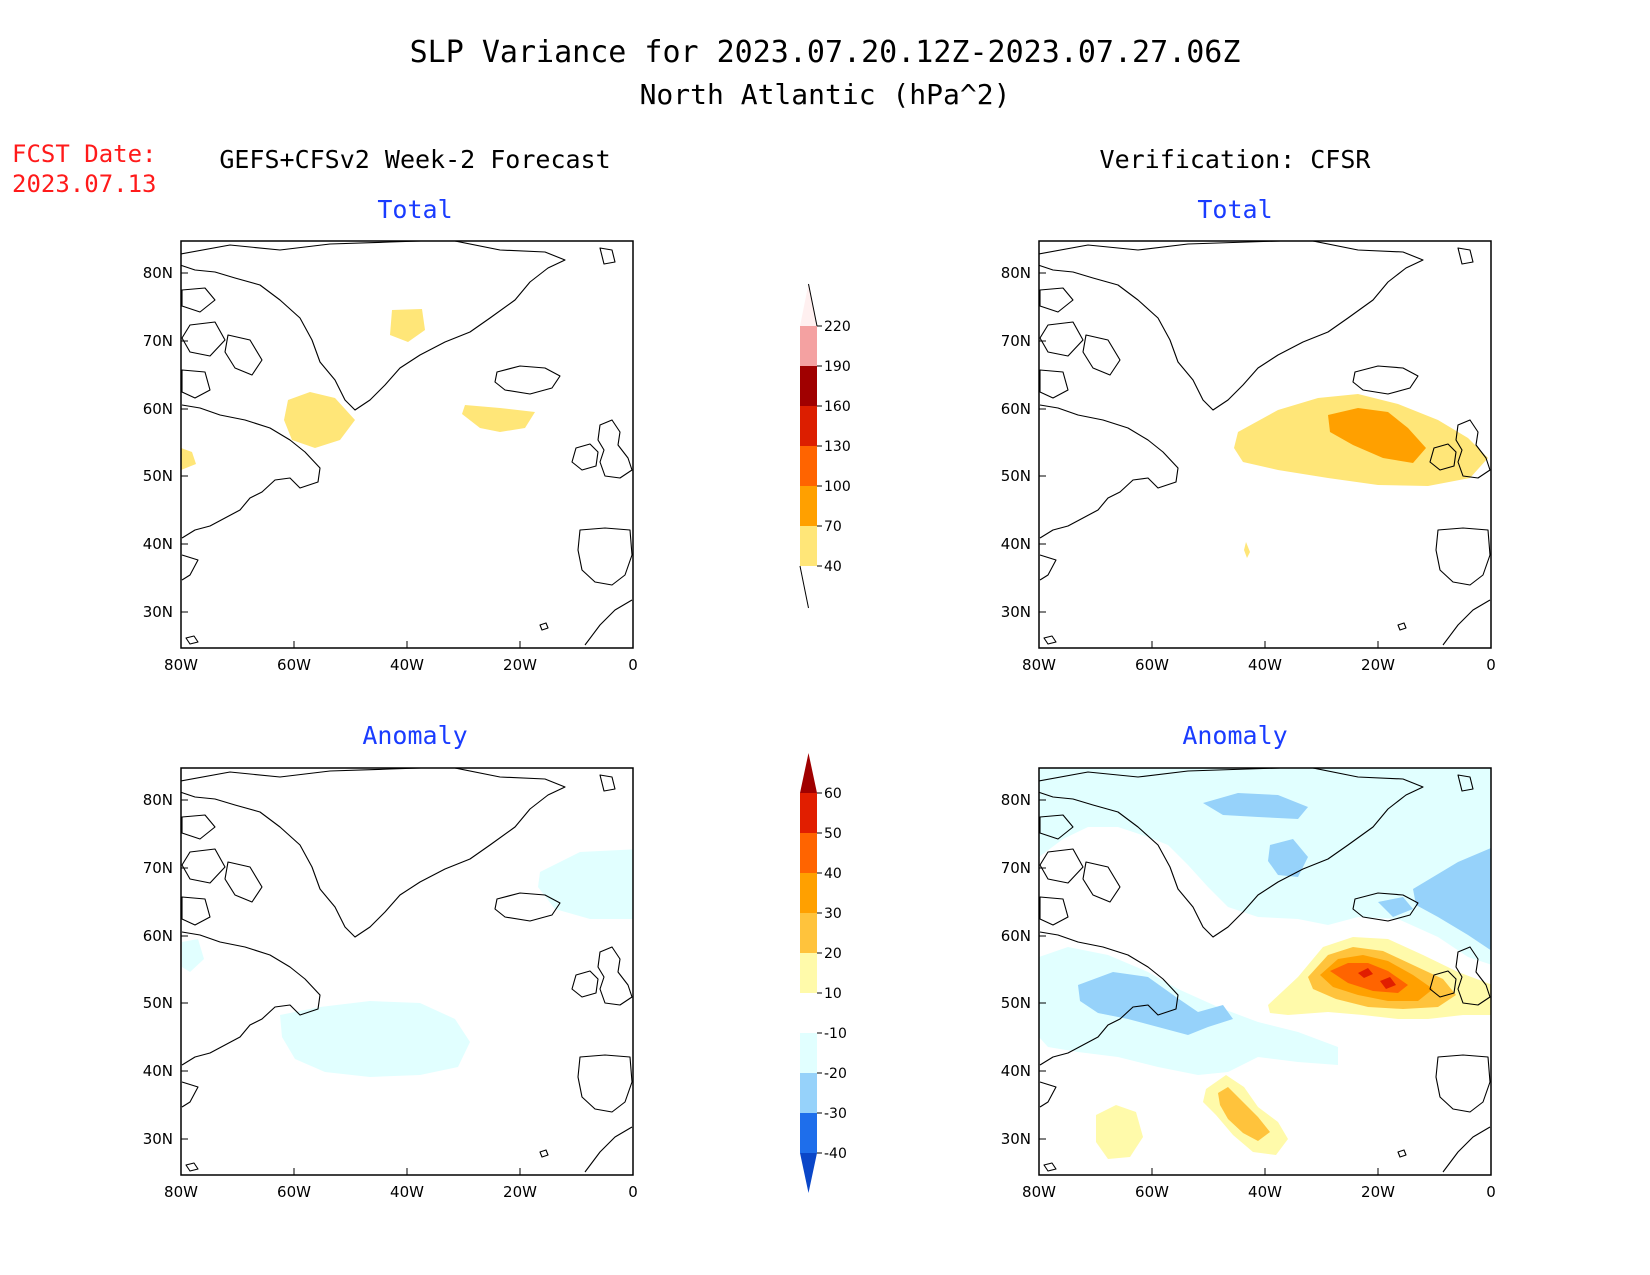 The width and height of the screenshot is (1650, 1275). What do you see at coordinates (414, 209) in the screenshot?
I see `panel-title-forecast-total: Total` at bounding box center [414, 209].